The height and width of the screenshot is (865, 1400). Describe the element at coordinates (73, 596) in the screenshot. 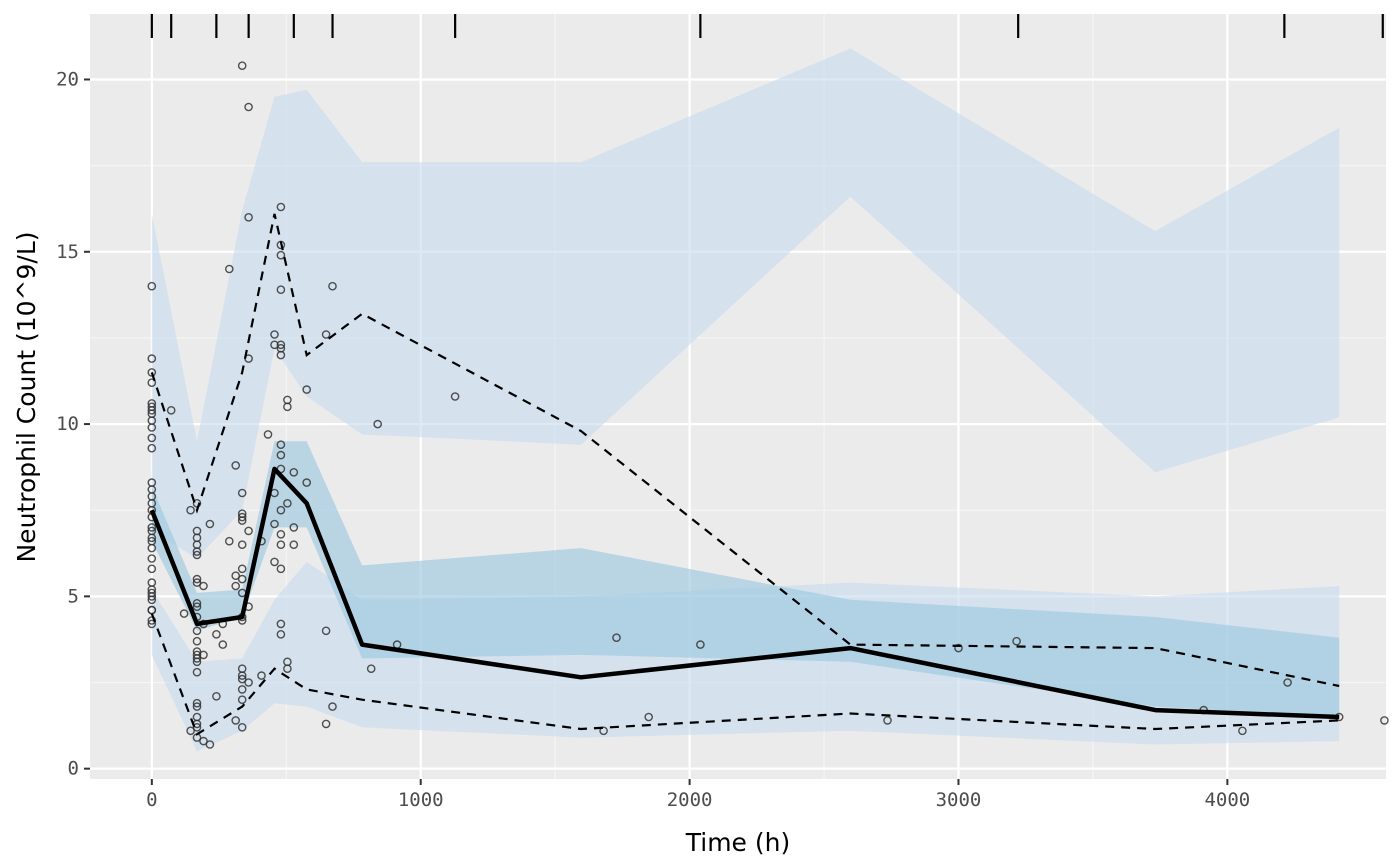

I see `y-tick-label: 5` at that location.